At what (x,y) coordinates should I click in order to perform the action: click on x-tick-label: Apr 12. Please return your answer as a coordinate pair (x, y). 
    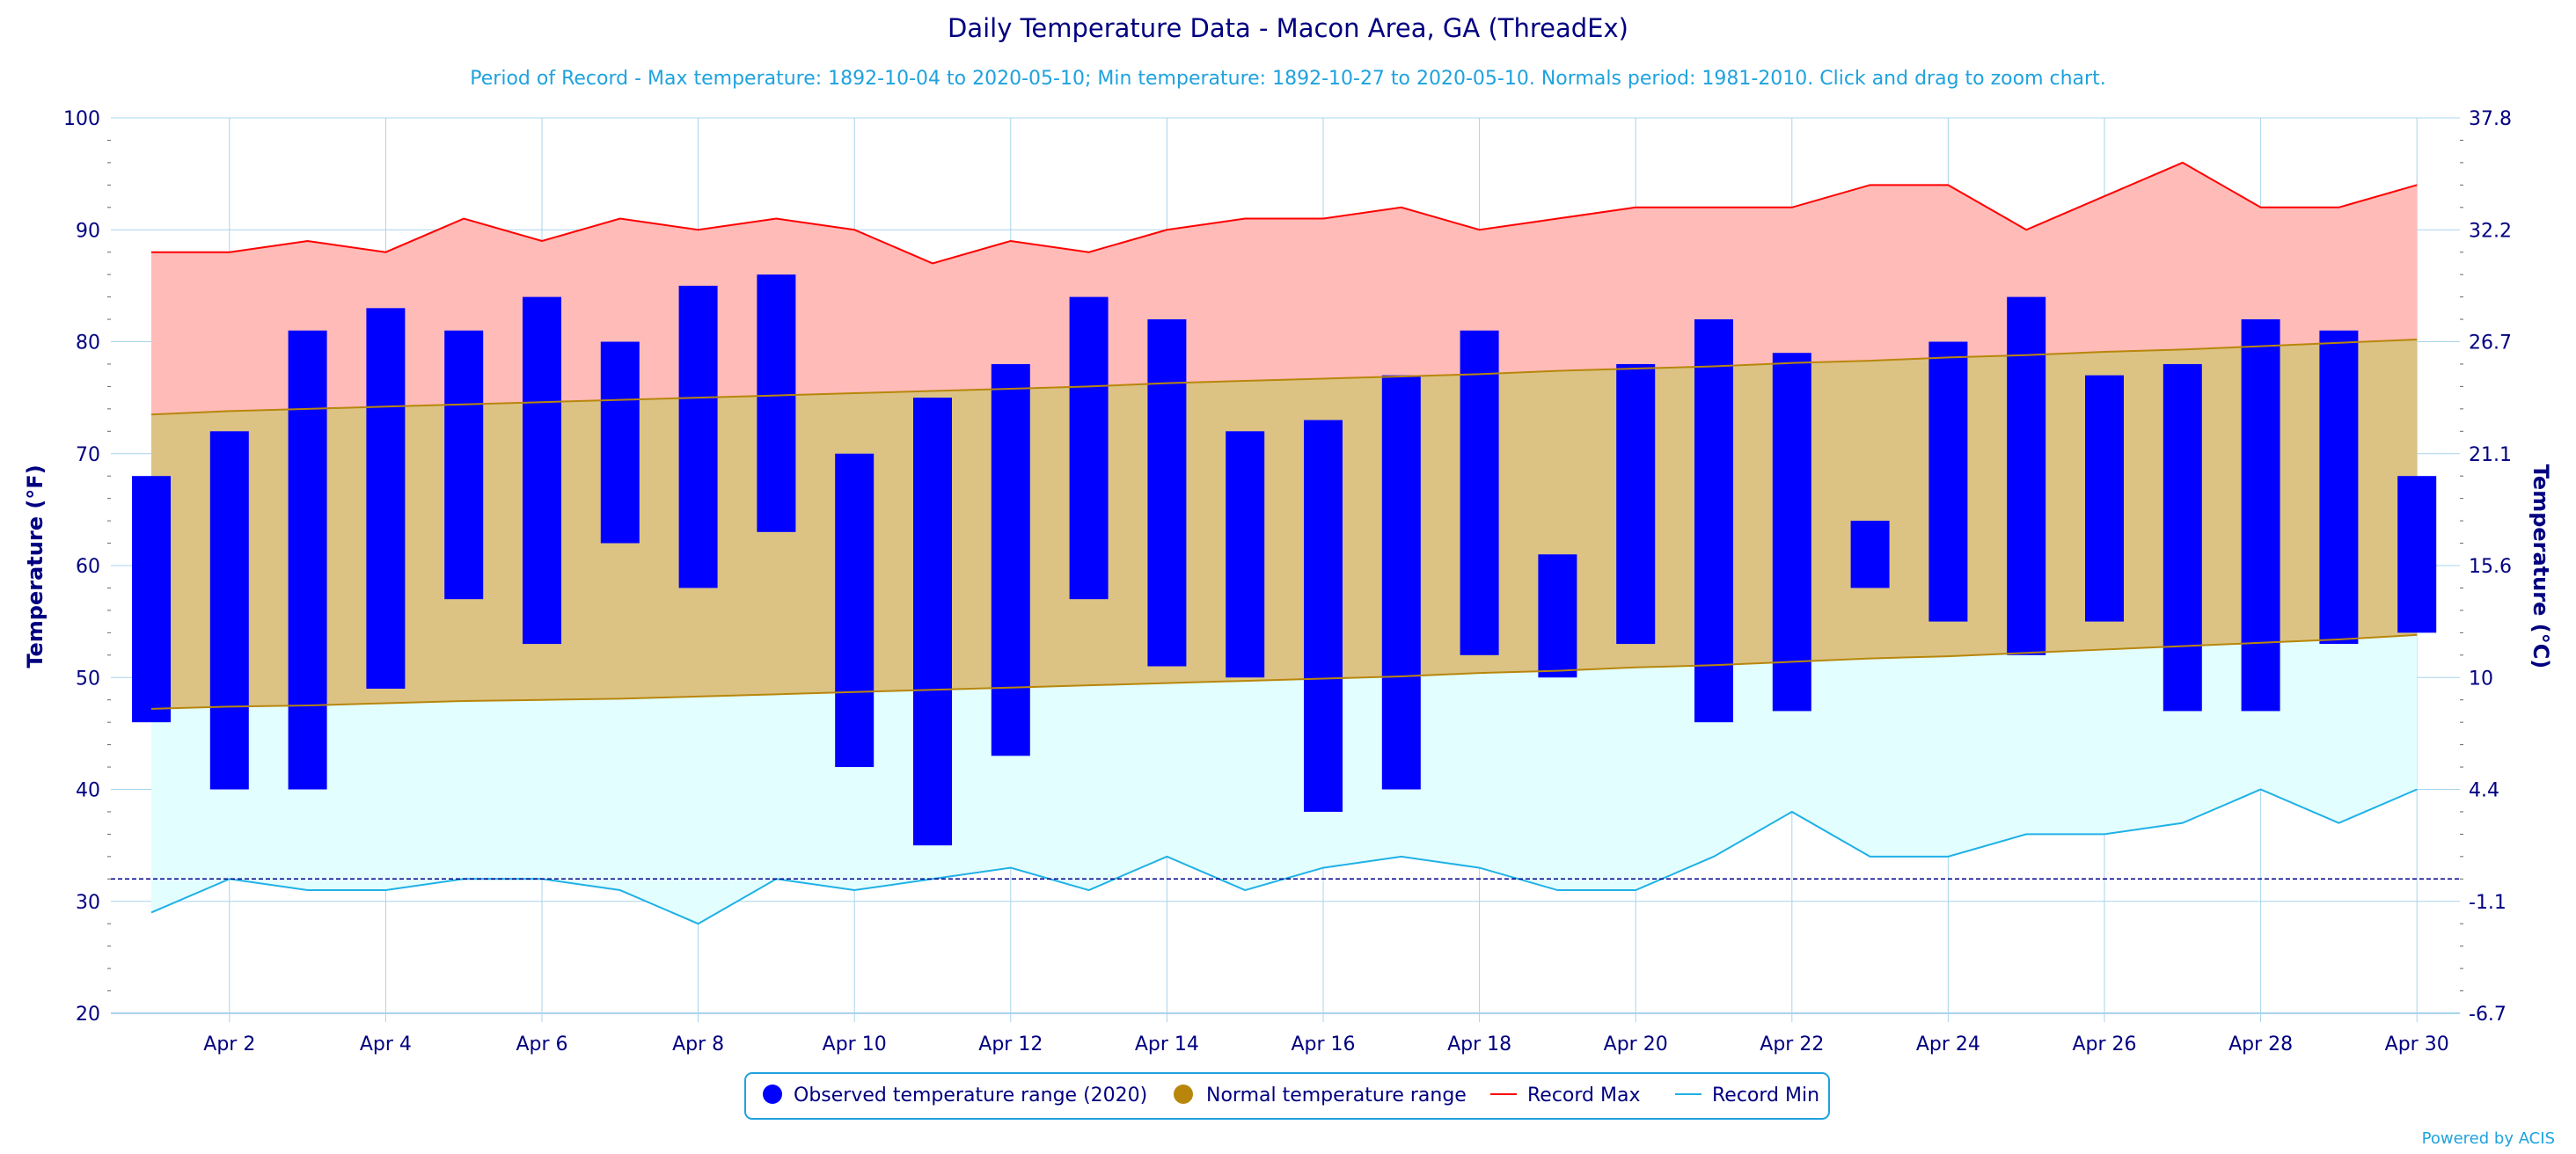
    Looking at the image, I should click on (1011, 1044).